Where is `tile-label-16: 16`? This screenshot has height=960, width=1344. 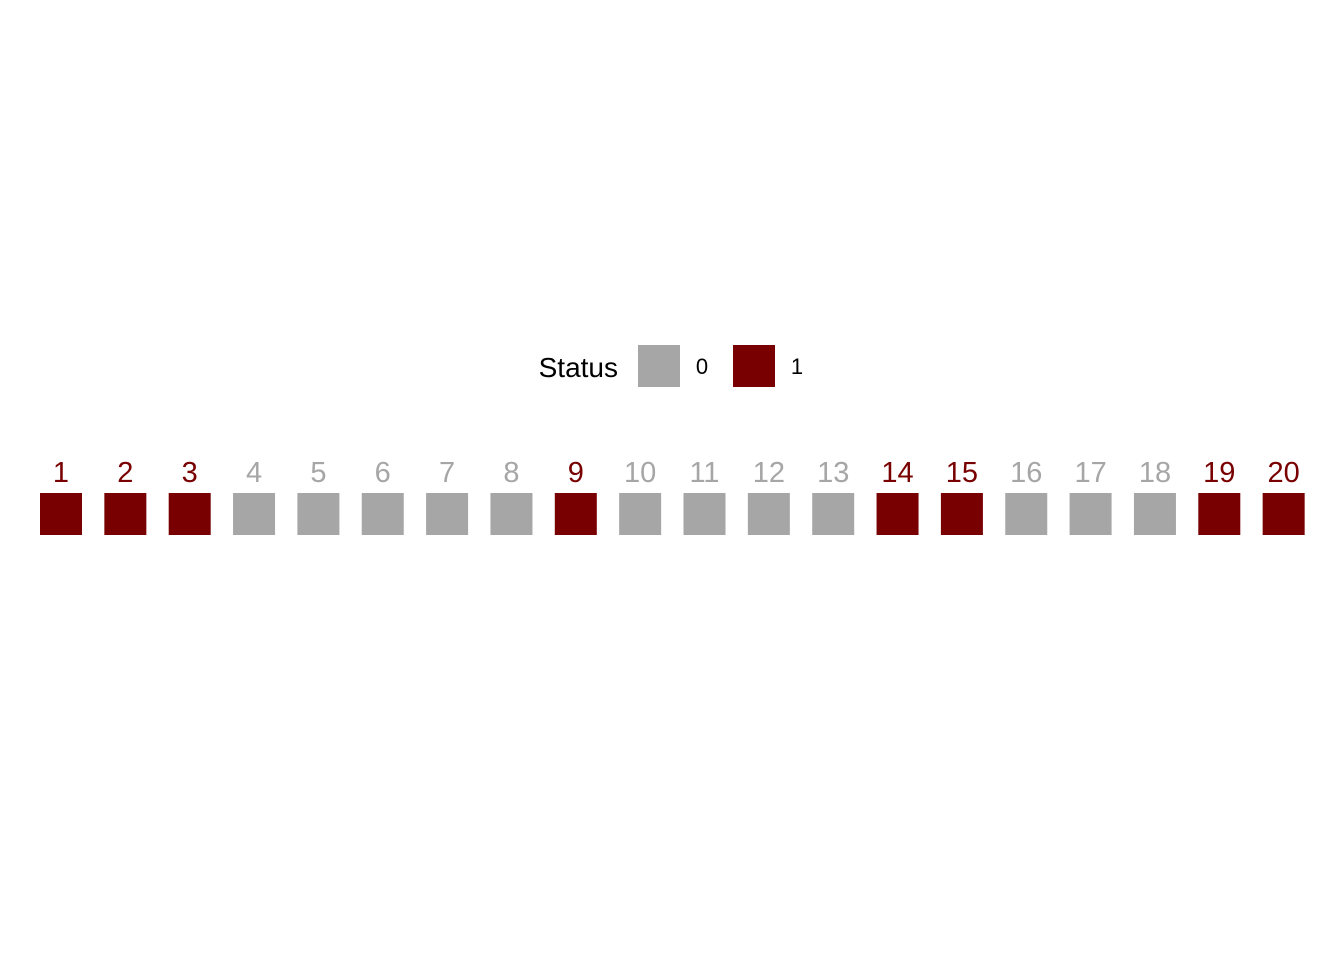
tile-label-16: 16 is located at coordinates (1026, 473).